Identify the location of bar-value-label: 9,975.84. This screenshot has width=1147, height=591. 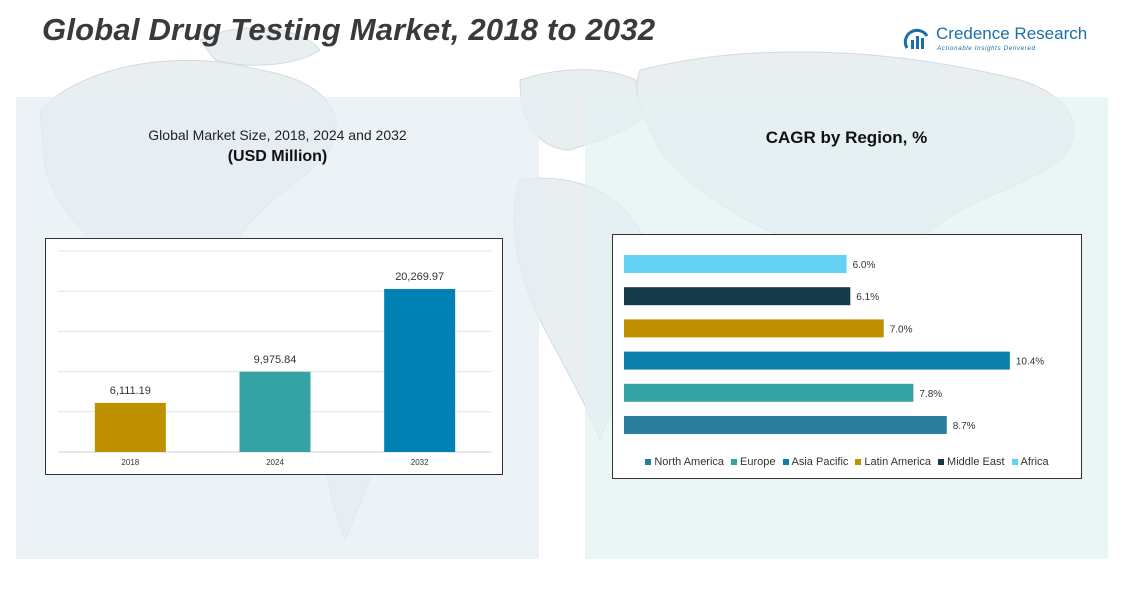
(275, 360).